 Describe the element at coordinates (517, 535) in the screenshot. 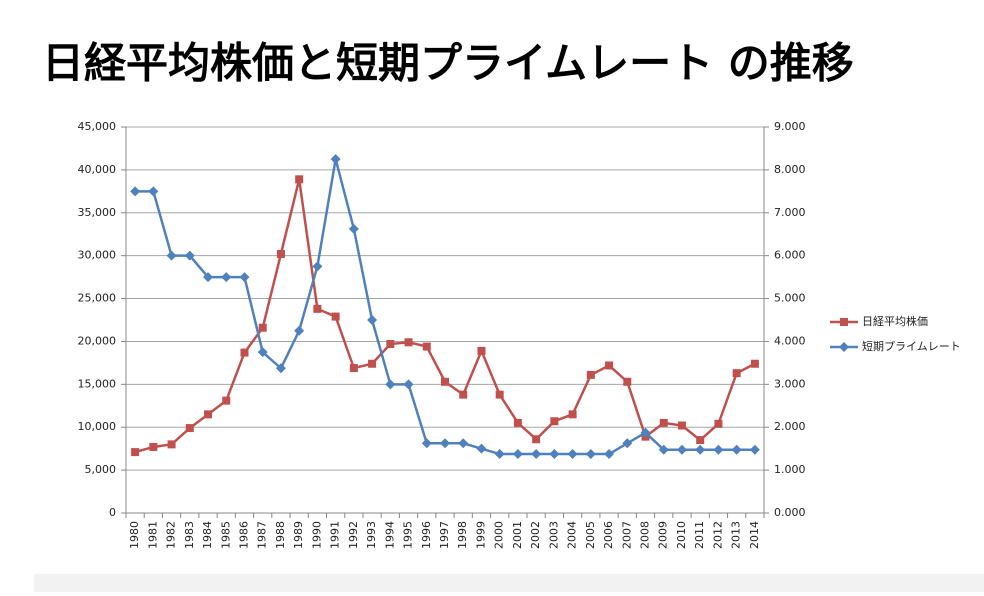

I see `x-tick-label: 2001` at that location.